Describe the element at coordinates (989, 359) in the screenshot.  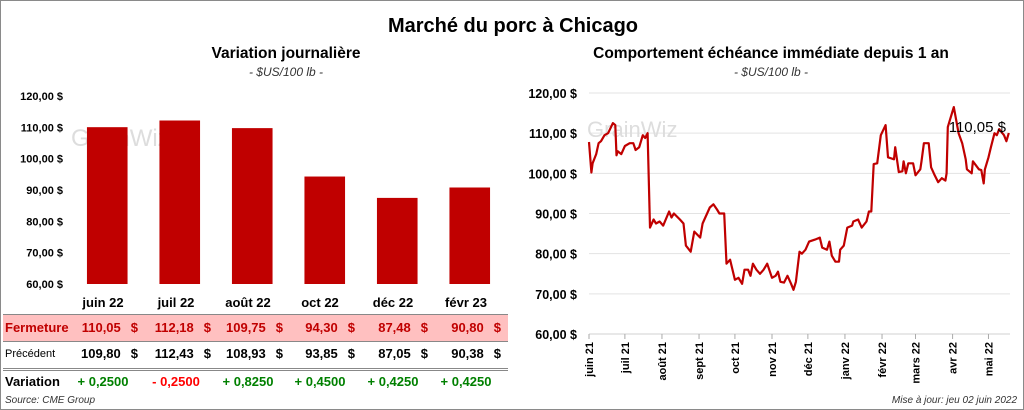
I see `x-tick-label: mai 22` at that location.